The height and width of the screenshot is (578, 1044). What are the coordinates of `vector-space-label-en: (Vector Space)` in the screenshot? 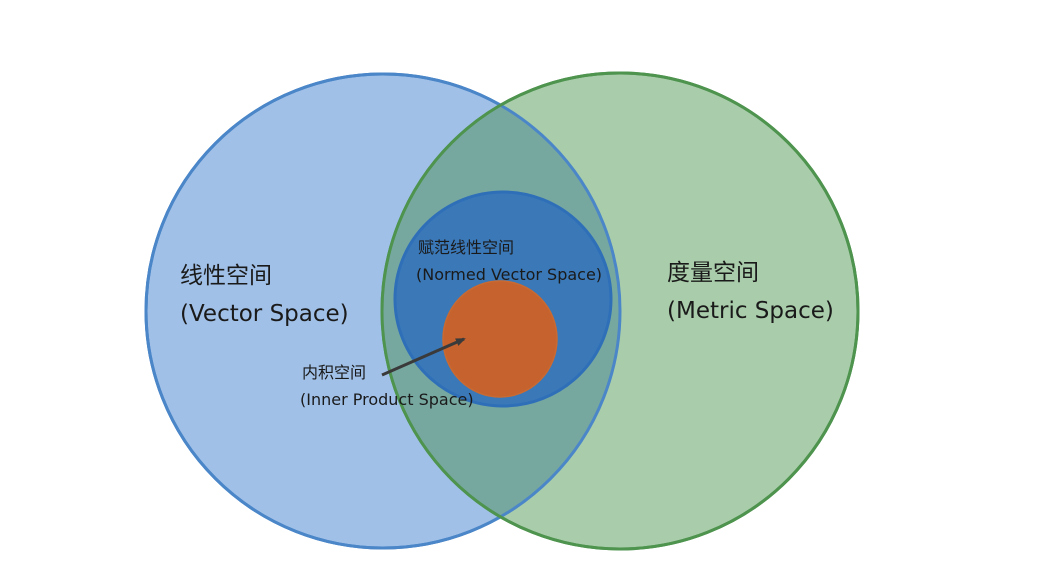 It's located at (264, 314).